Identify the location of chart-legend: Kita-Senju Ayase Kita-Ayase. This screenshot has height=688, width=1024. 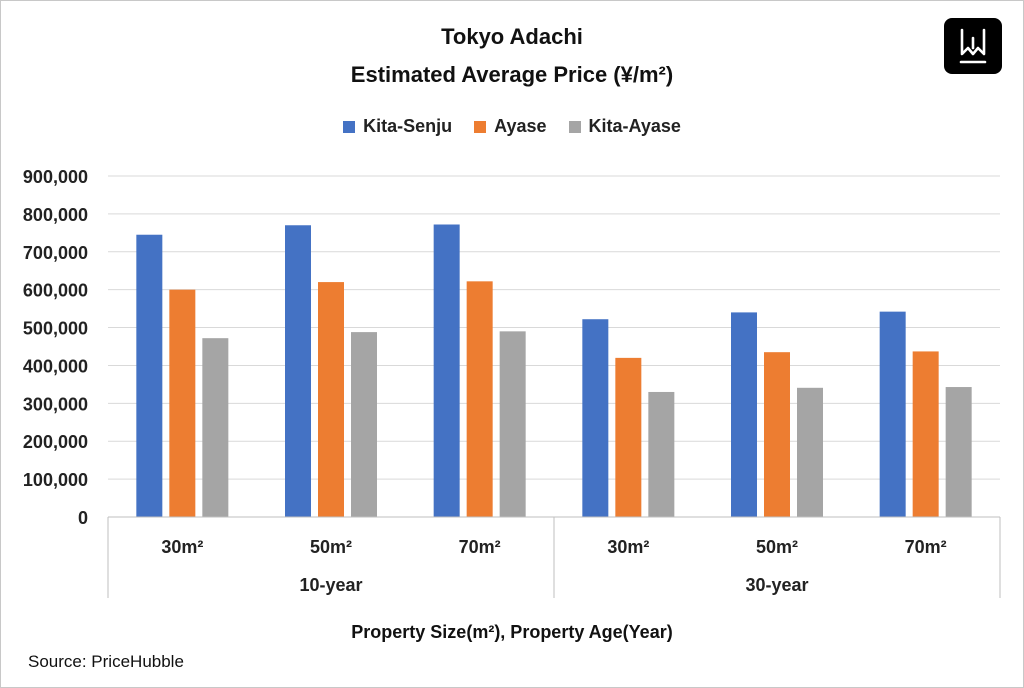
(512, 126).